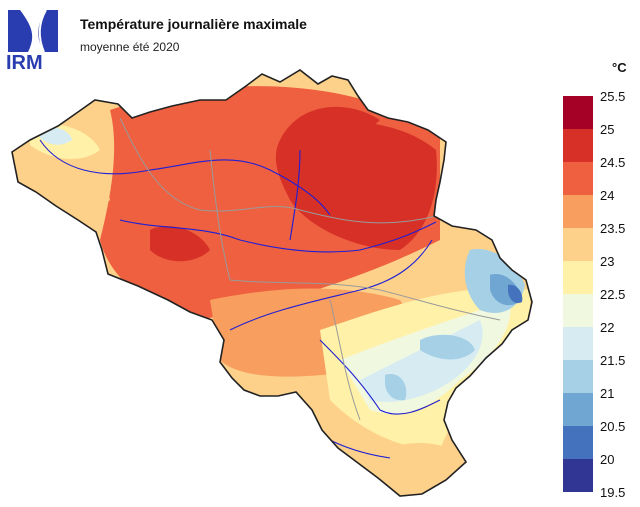 The width and height of the screenshot is (640, 507). Describe the element at coordinates (612, 426) in the screenshot. I see `legend-tick-label: 20.5` at that location.